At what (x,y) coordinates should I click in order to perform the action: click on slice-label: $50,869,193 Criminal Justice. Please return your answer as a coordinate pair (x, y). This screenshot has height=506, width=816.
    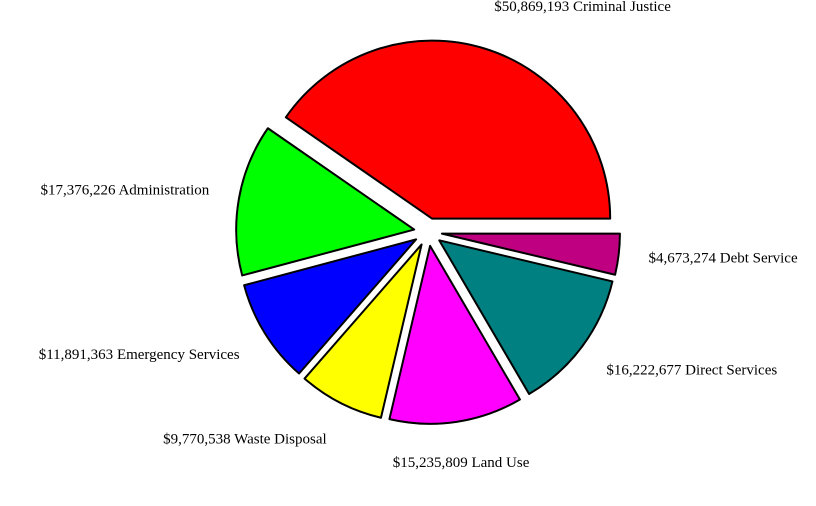
    Looking at the image, I should click on (582, 8).